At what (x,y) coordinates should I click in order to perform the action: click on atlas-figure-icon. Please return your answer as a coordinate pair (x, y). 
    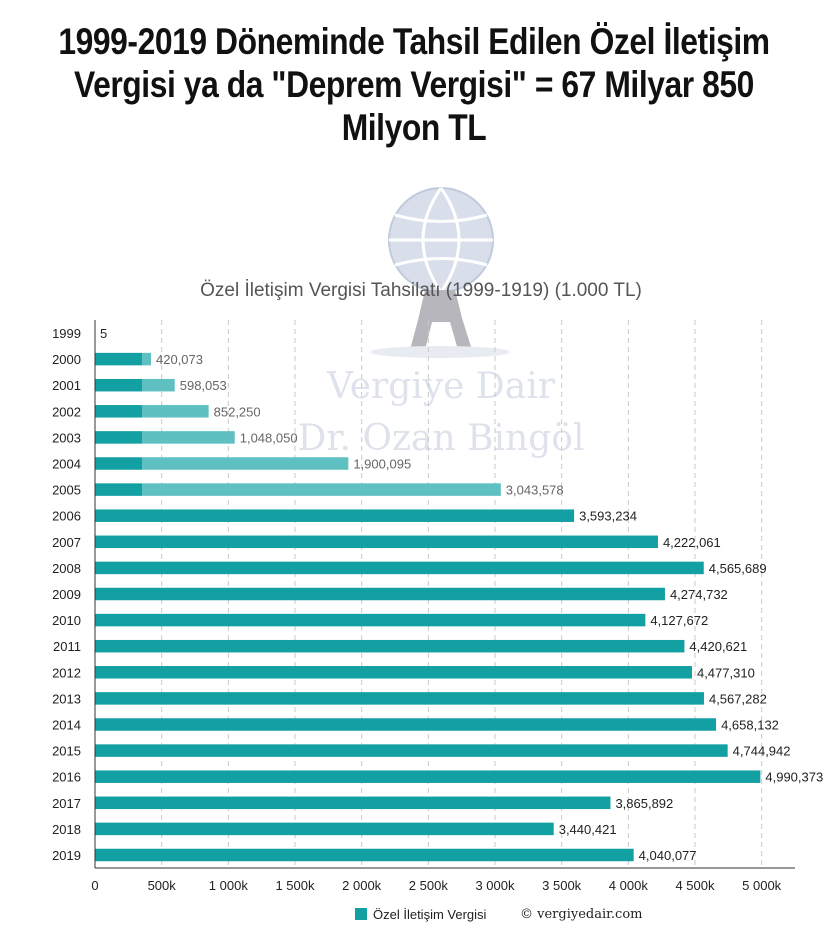
    Looking at the image, I should click on (441, 320).